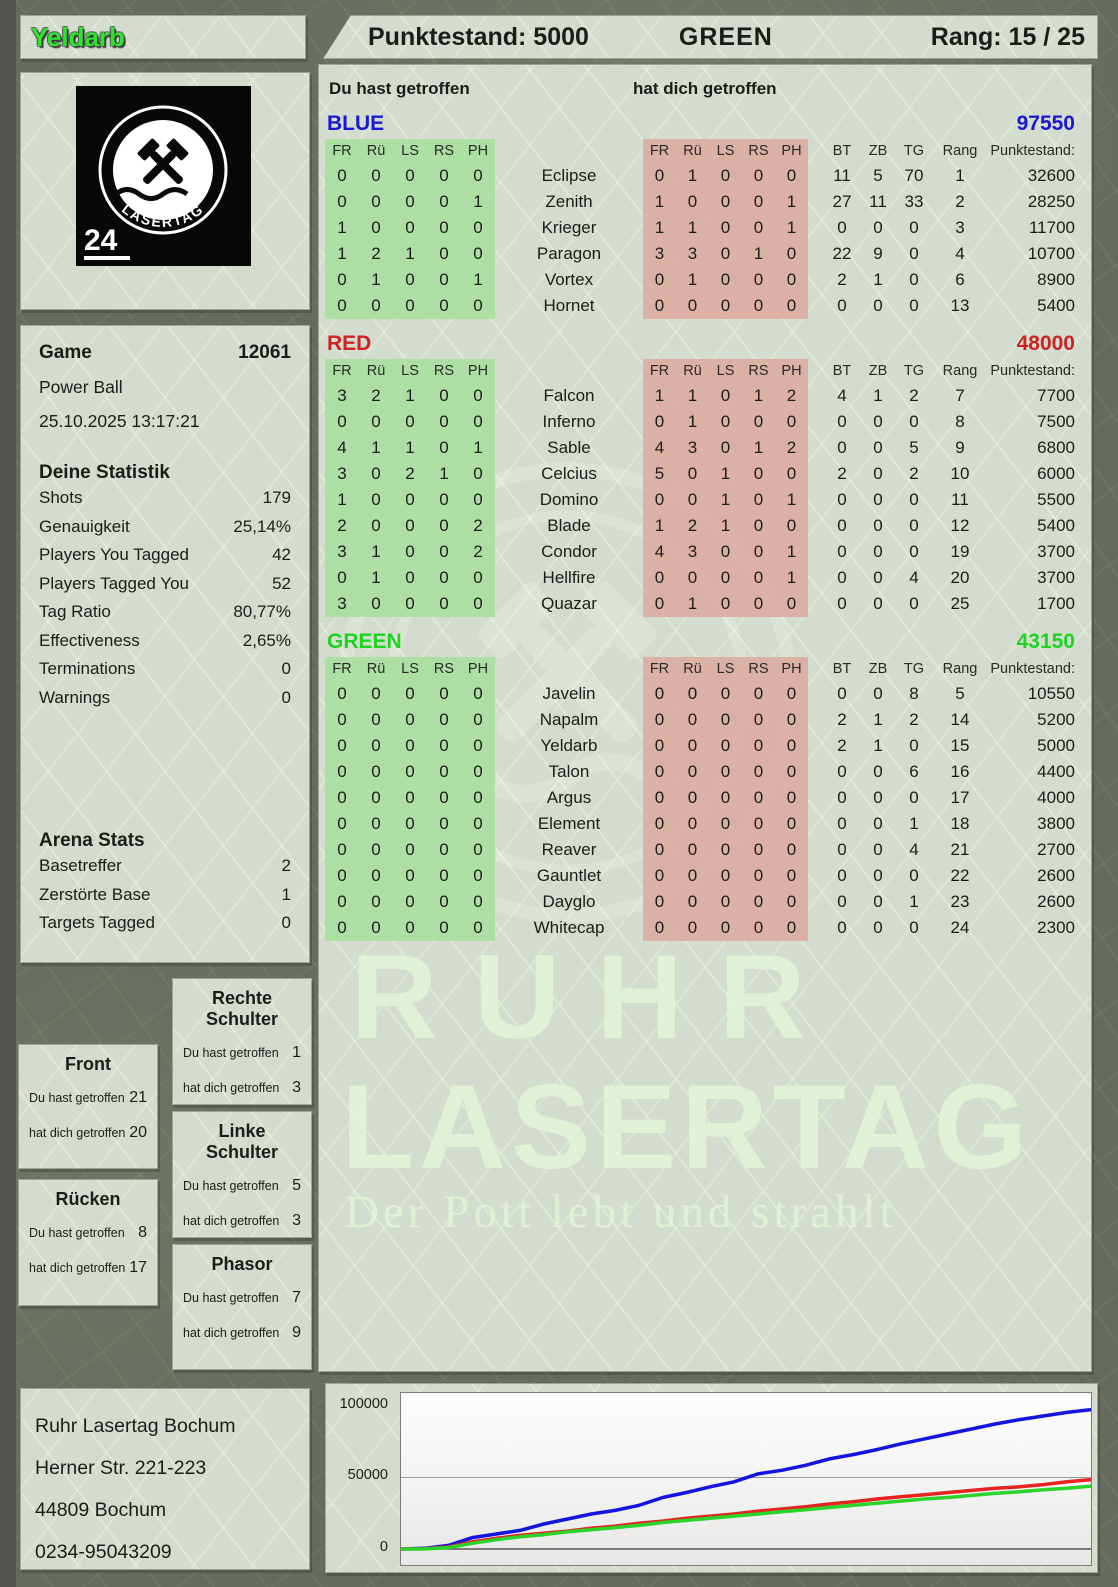 The width and height of the screenshot is (1118, 1587). Describe the element at coordinates (569, 603) in the screenshot. I see `player-name-cell: Quazar` at that location.